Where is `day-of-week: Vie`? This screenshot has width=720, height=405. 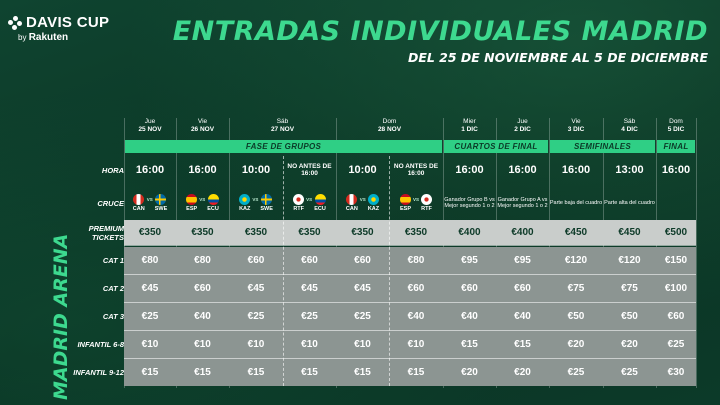
day-of-week: Vie is located at coordinates (202, 121).